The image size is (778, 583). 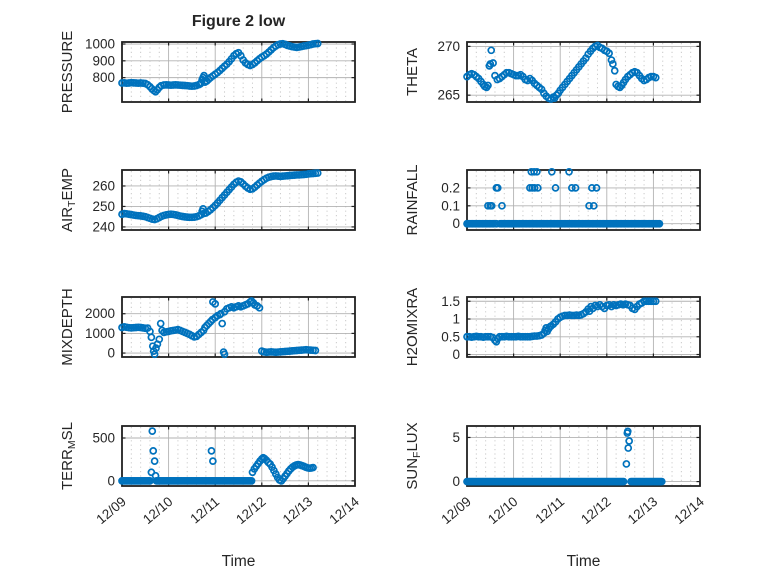 I want to click on figure-title: Figure 2 low, so click(x=239, y=21).